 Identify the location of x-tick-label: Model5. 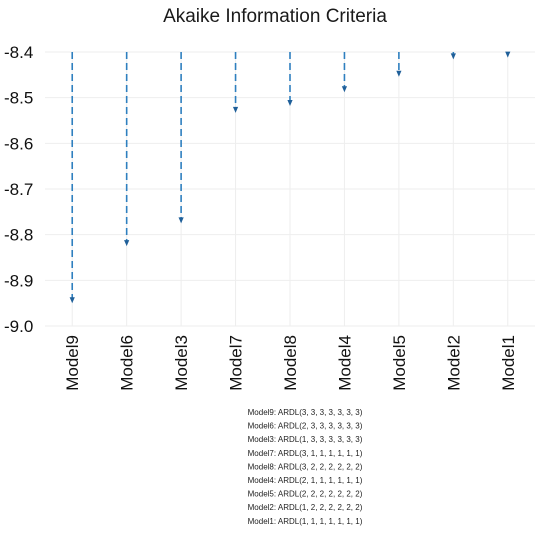
(399, 363).